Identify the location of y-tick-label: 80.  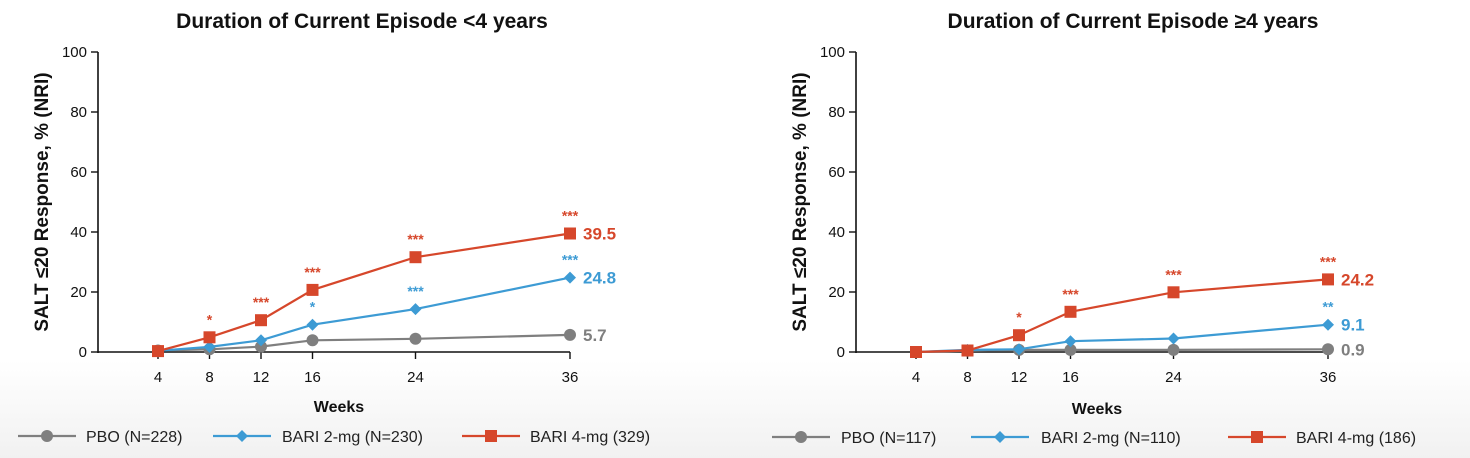
(78, 112).